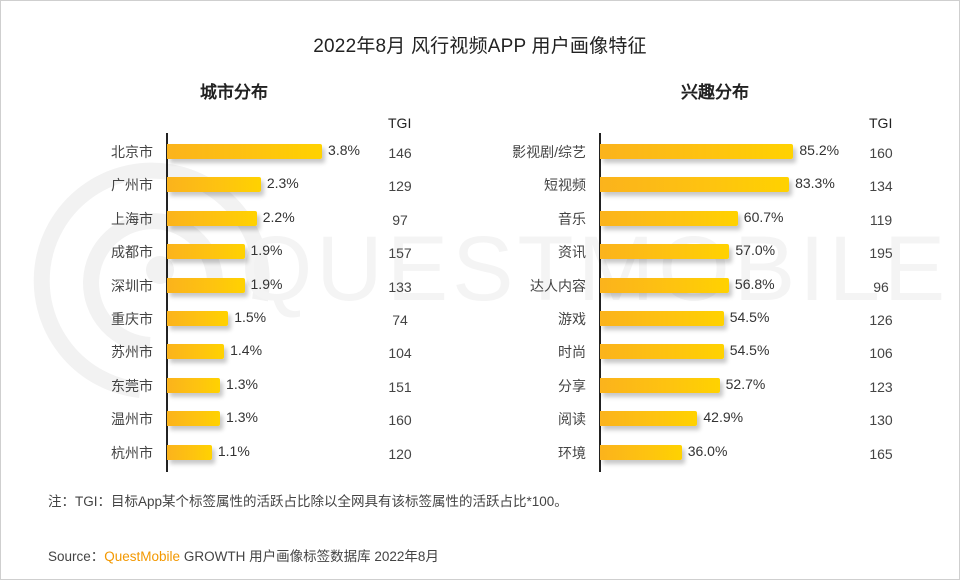 Image resolution: width=960 pixels, height=580 pixels. I want to click on interest-tgi-value: 123, so click(881, 386).